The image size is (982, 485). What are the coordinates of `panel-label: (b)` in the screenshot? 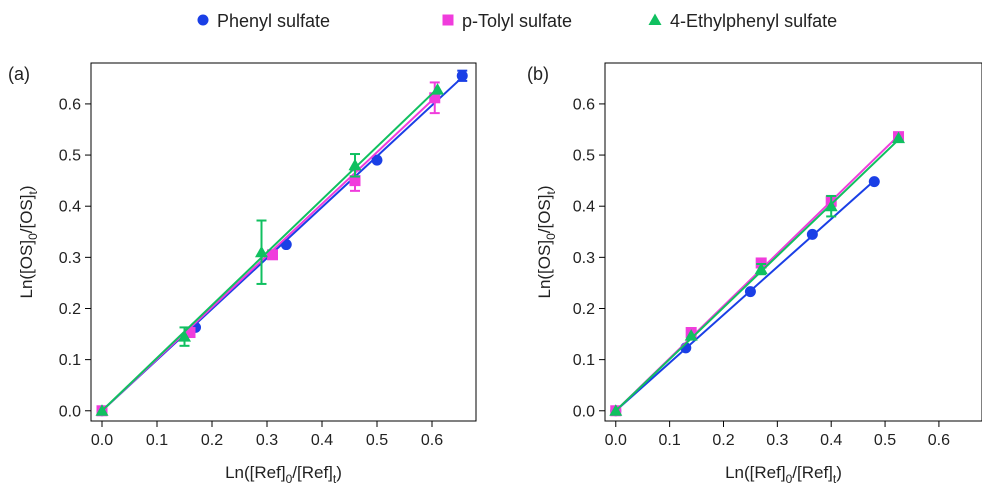 It's located at (538, 74).